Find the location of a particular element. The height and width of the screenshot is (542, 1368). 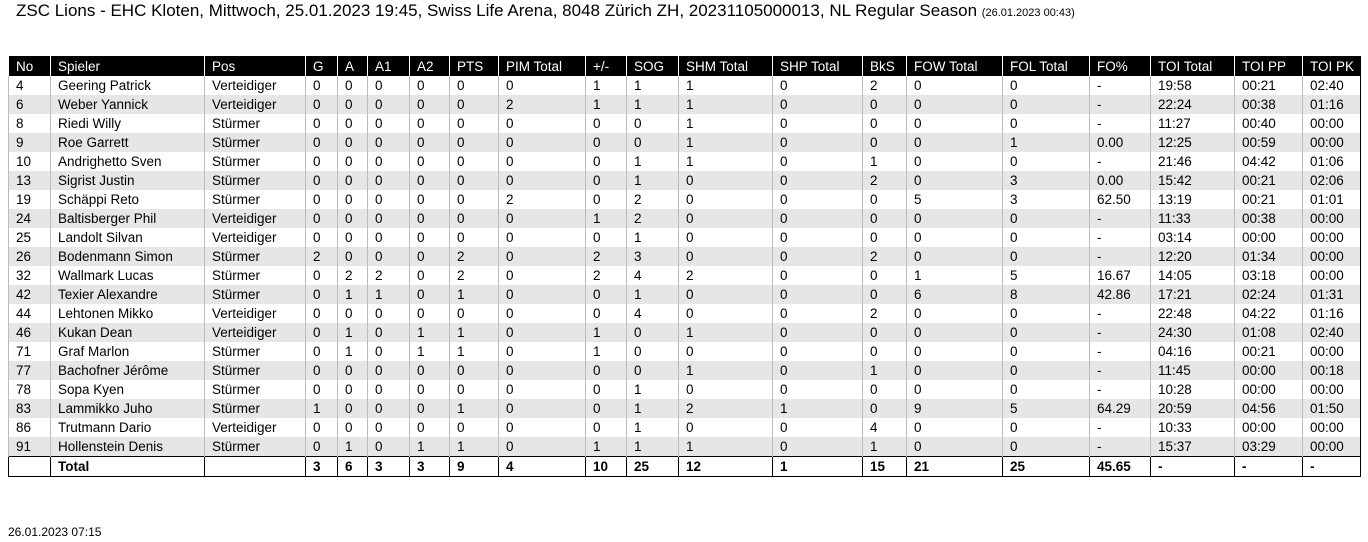

cell: 71 is located at coordinates (29, 351).